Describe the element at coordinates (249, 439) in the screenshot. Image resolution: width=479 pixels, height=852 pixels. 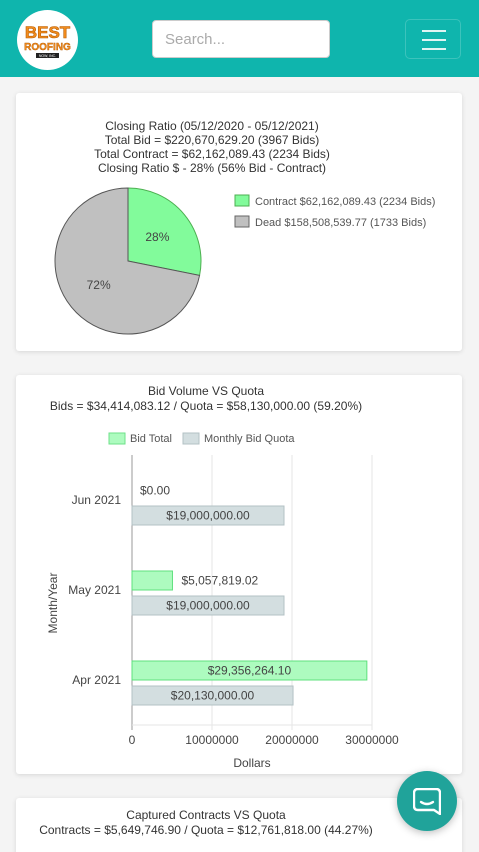
I see `legend-label-quota: Monthly Bid Quota` at that location.